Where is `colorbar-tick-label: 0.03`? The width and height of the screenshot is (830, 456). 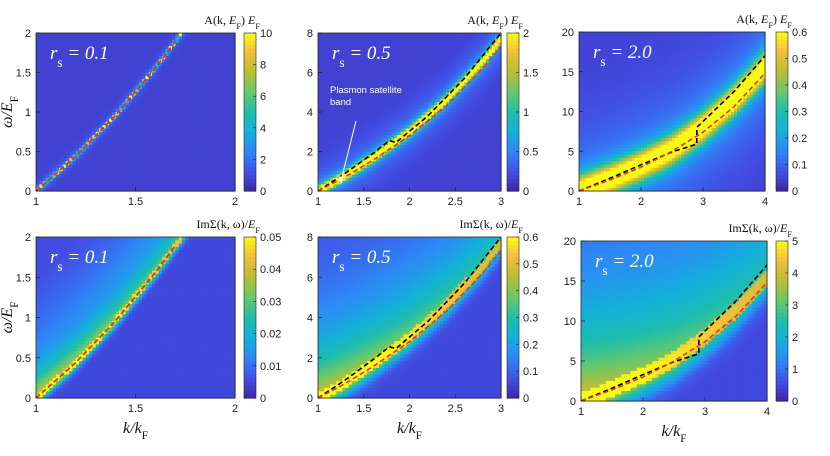 colorbar-tick-label: 0.03 is located at coordinates (270, 302).